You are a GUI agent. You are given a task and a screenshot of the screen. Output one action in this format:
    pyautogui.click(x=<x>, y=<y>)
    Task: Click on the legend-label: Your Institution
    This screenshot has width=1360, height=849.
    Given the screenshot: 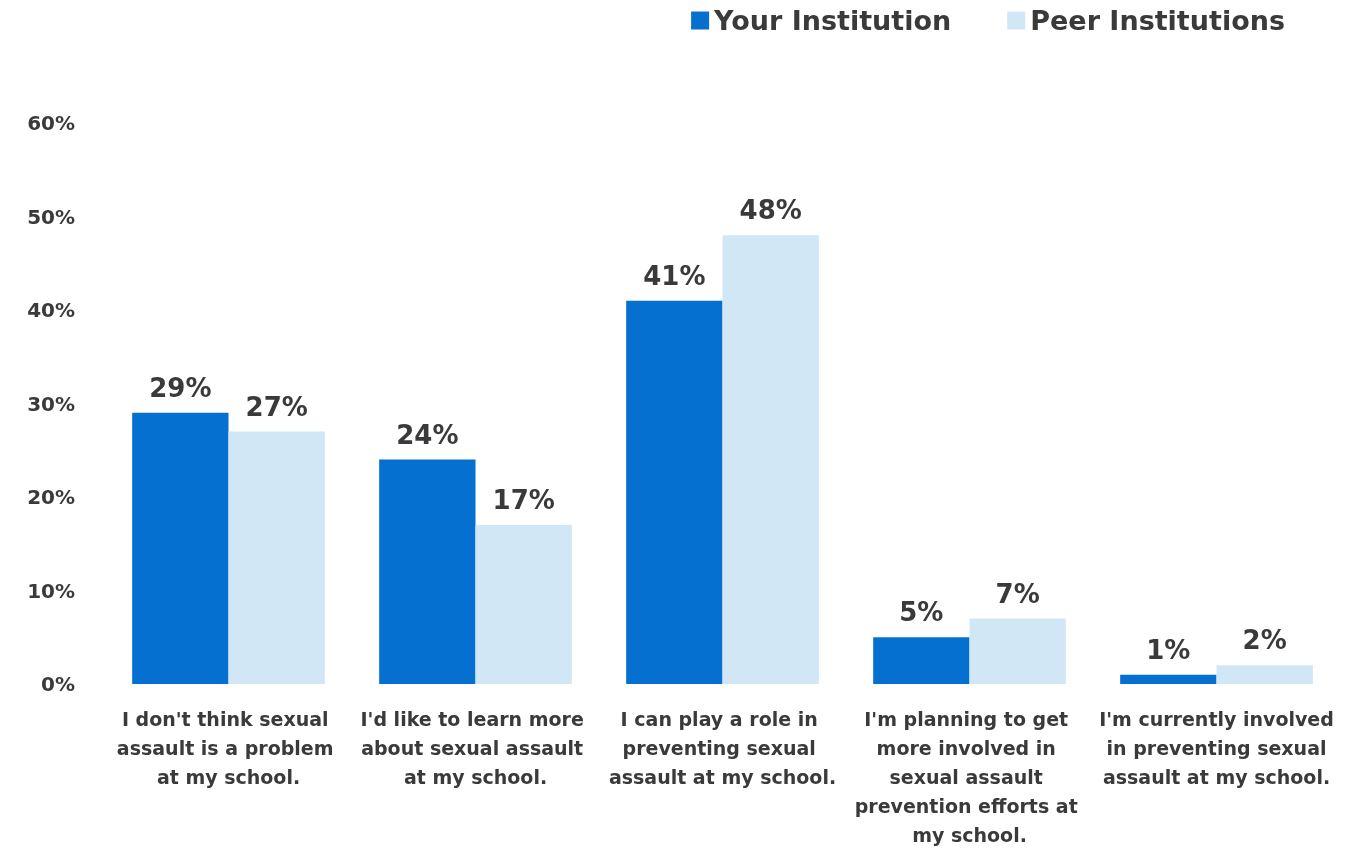 What is the action you would take?
    pyautogui.click(x=832, y=20)
    